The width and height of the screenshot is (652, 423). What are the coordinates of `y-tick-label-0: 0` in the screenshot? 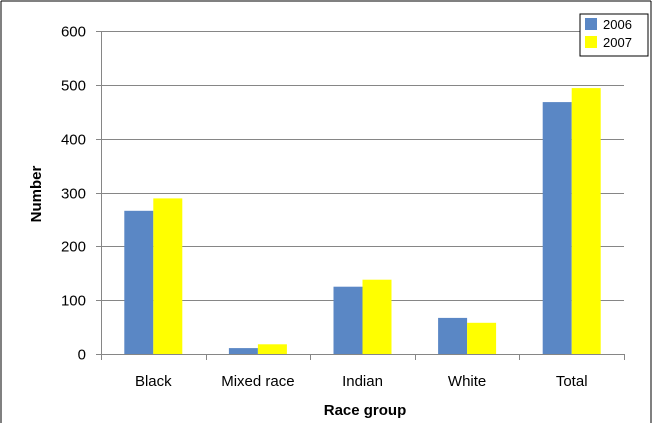 It's located at (82, 355).